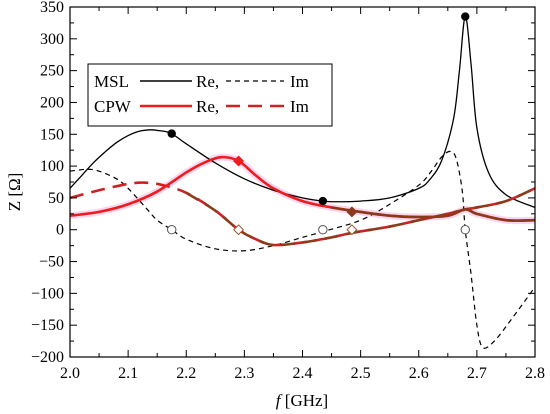  What do you see at coordinates (47, 325) in the screenshot?
I see `y-tick-label: −150` at bounding box center [47, 325].